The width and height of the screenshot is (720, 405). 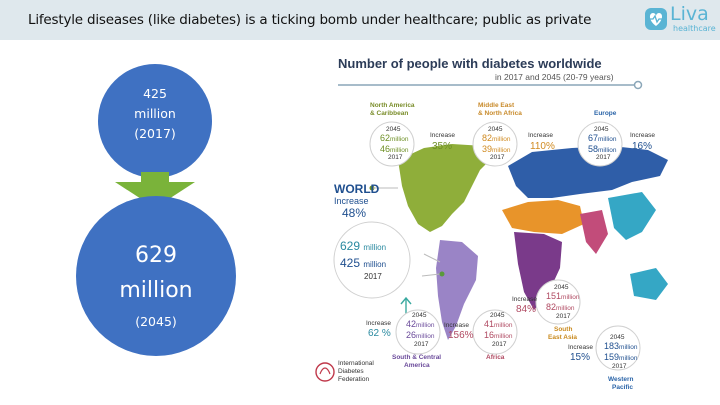 What do you see at coordinates (497, 157) in the screenshot?
I see `mena-2017-year: 2017` at bounding box center [497, 157].